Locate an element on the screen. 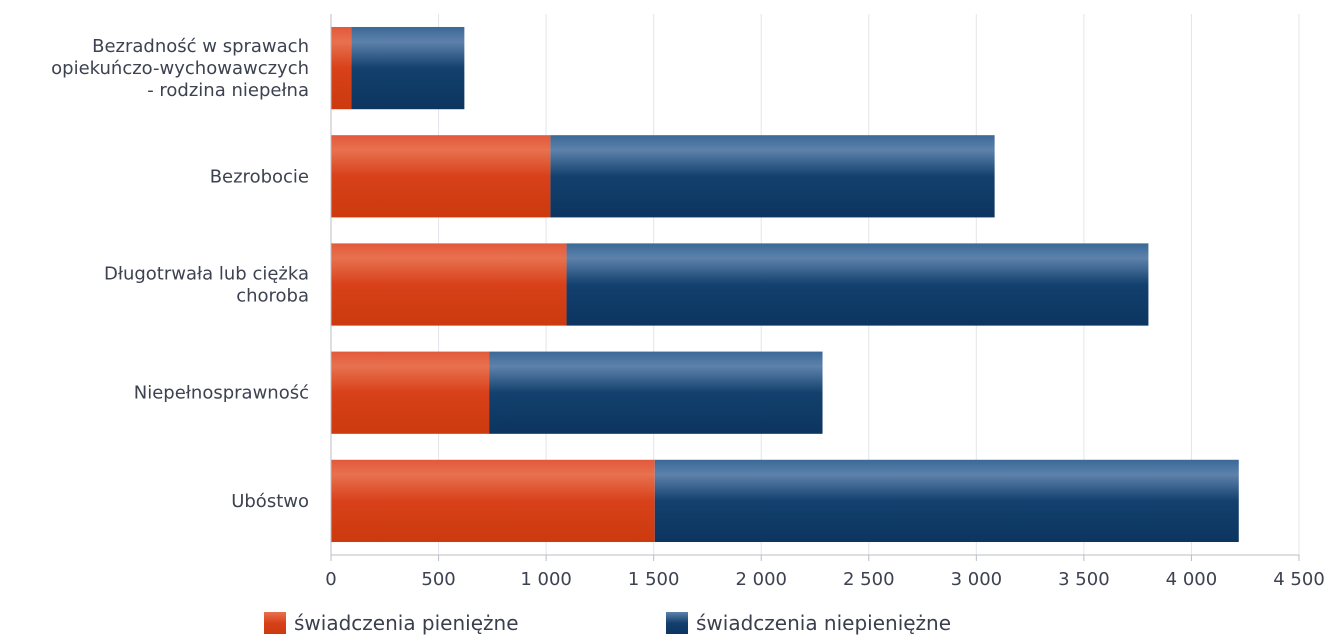 This screenshot has width=1327, height=636. category-label: Ubóstwo is located at coordinates (270, 501).